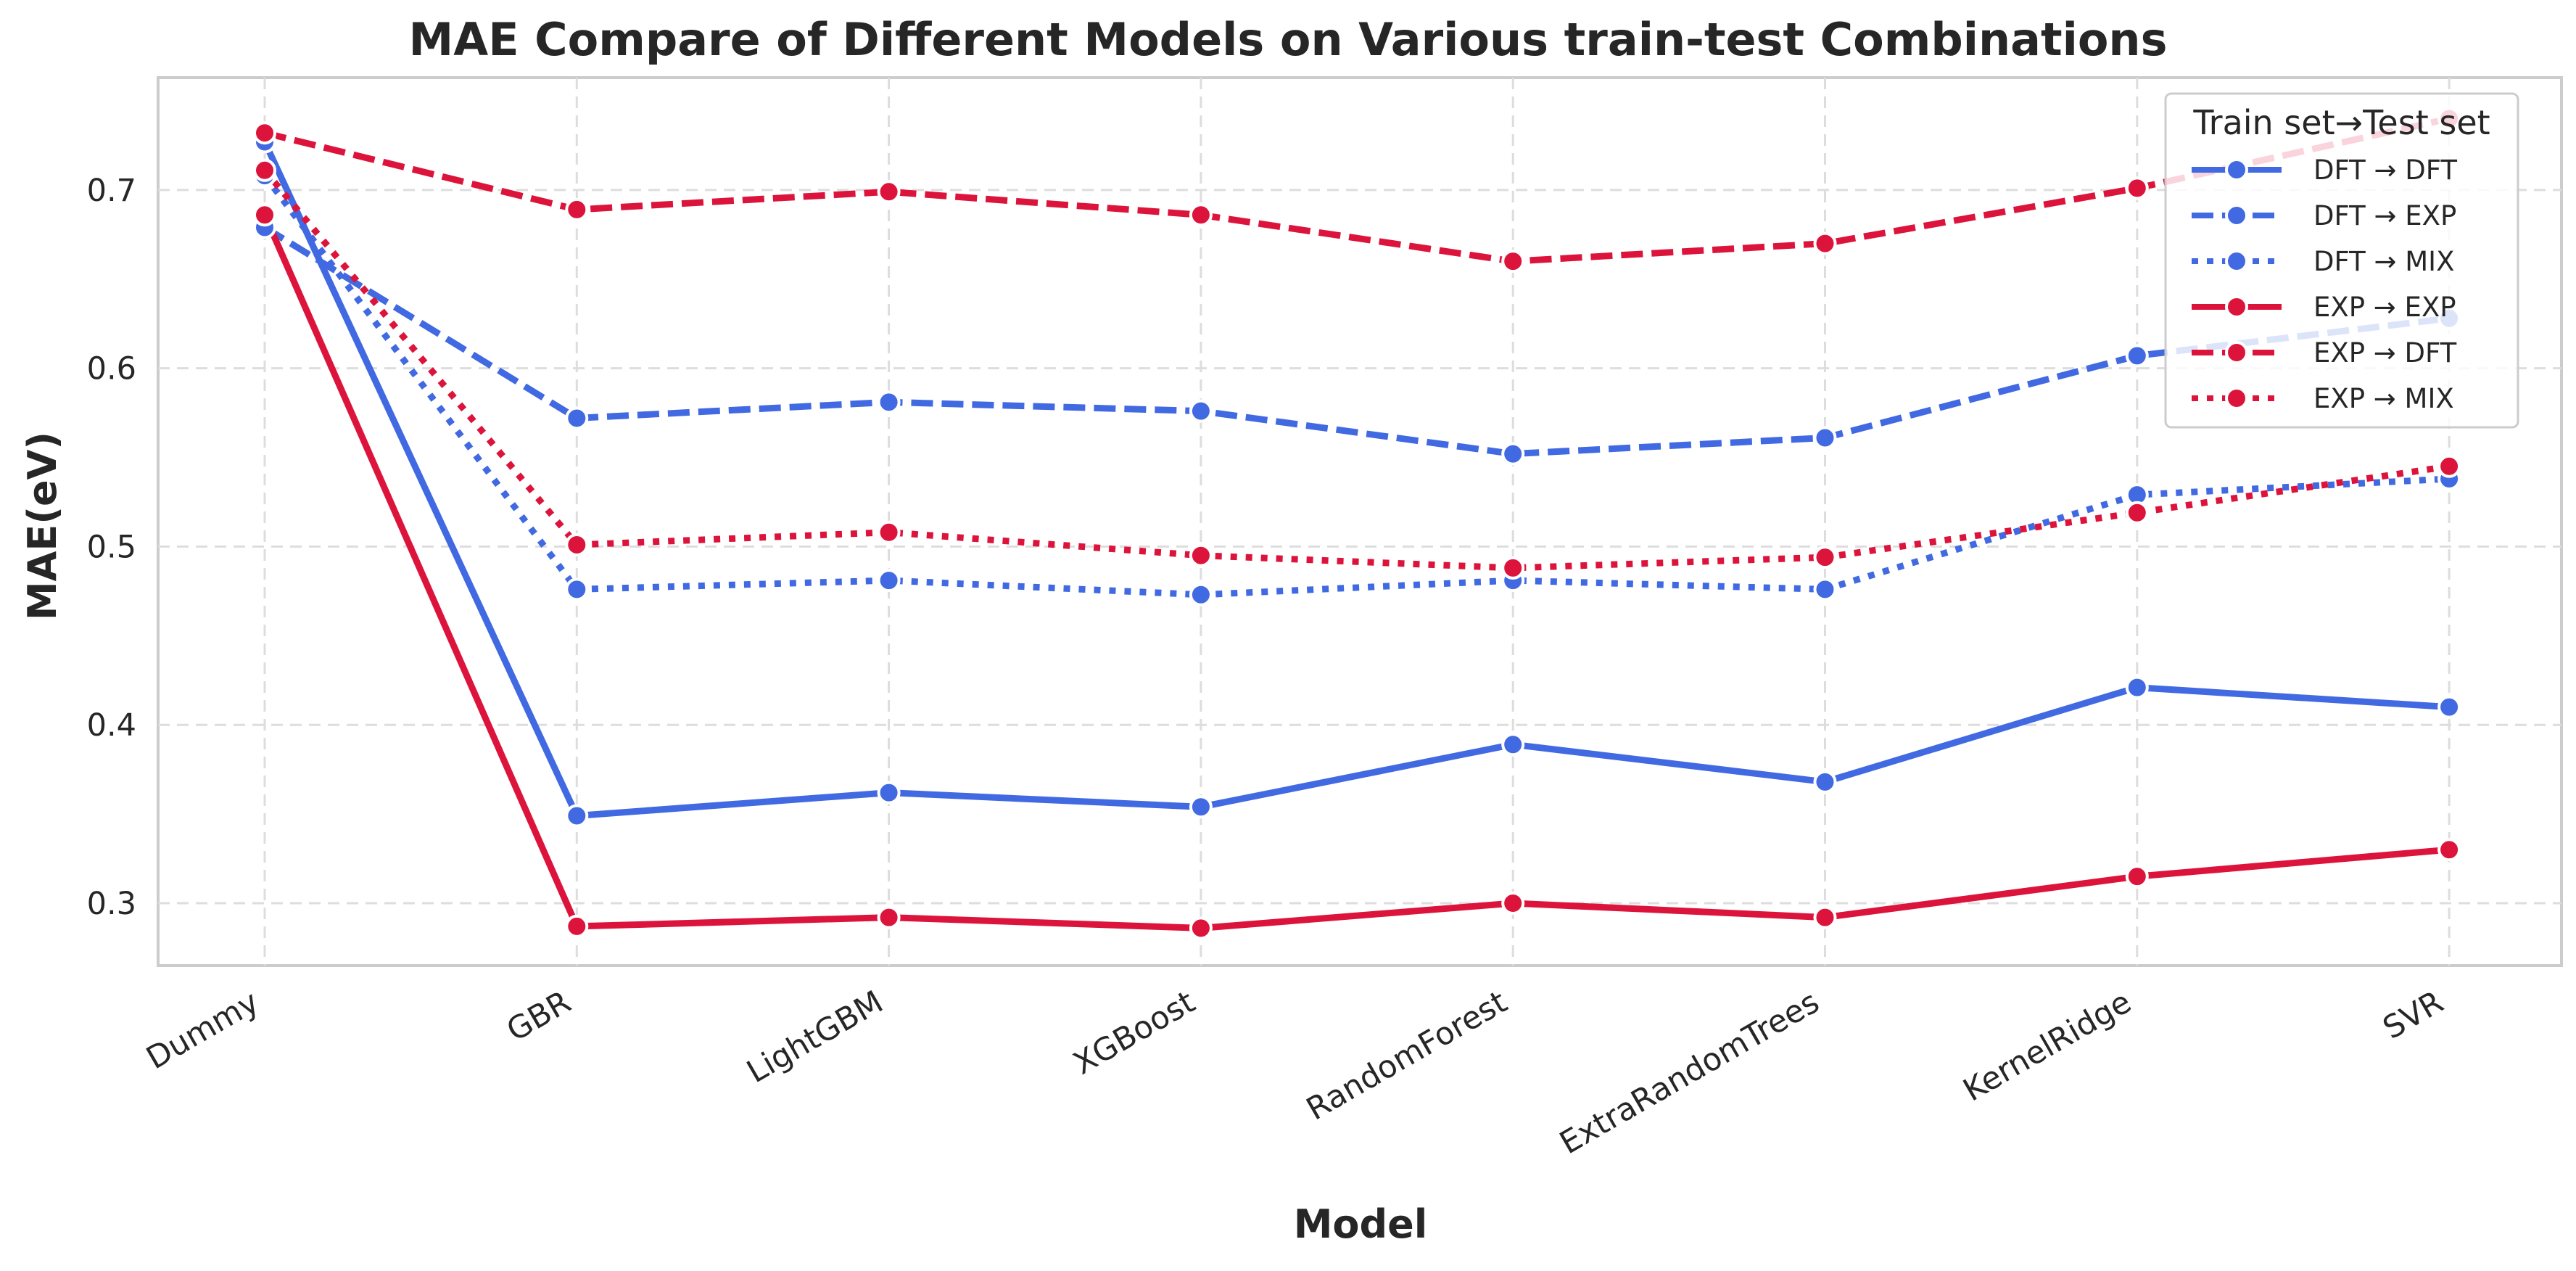  I want to click on y-axis-label: MAE(eV), so click(42, 526).